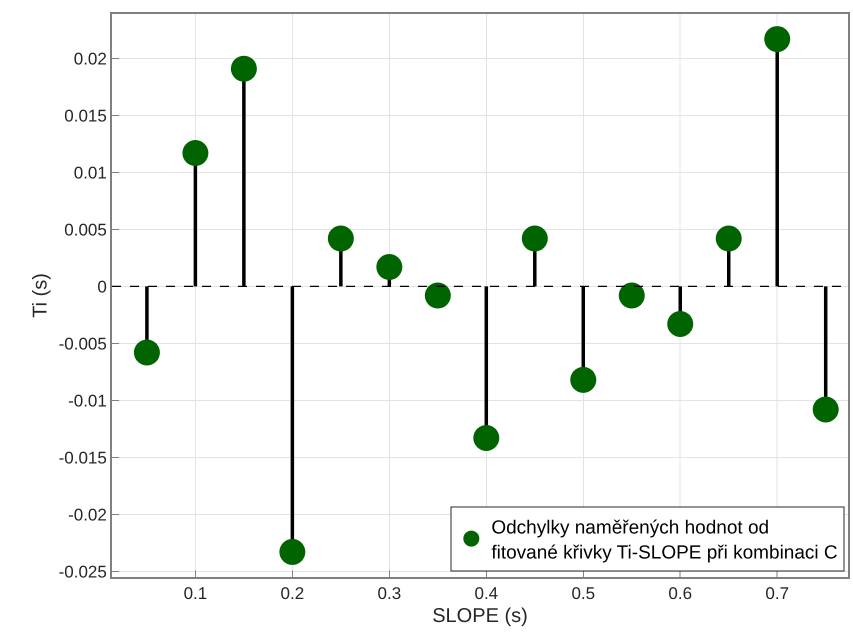 Image resolution: width=853 pixels, height=643 pixels. What do you see at coordinates (664, 541) in the screenshot?
I see `legend-label: Odchylky naměřených hodnot od fitované křivky Ti-SLOPE při kombinaci C` at bounding box center [664, 541].